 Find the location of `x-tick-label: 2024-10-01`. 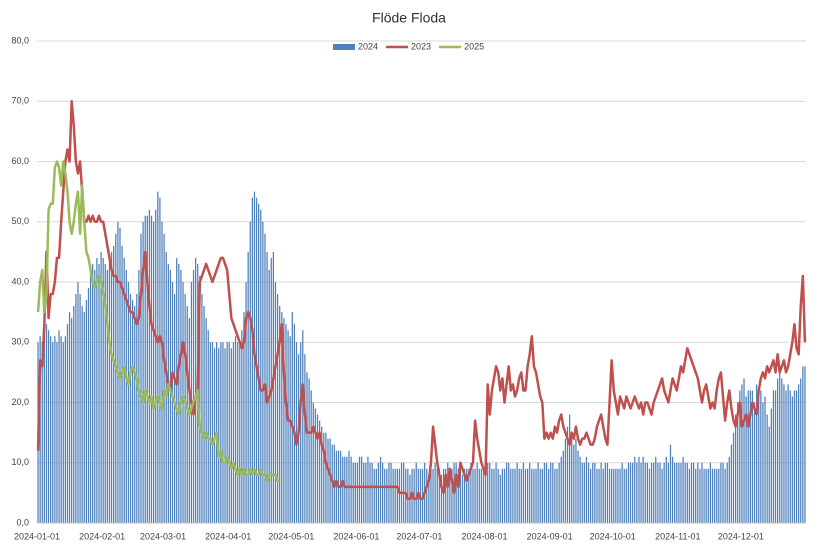

x-tick-label: 2024-10-01 is located at coordinates (613, 536).